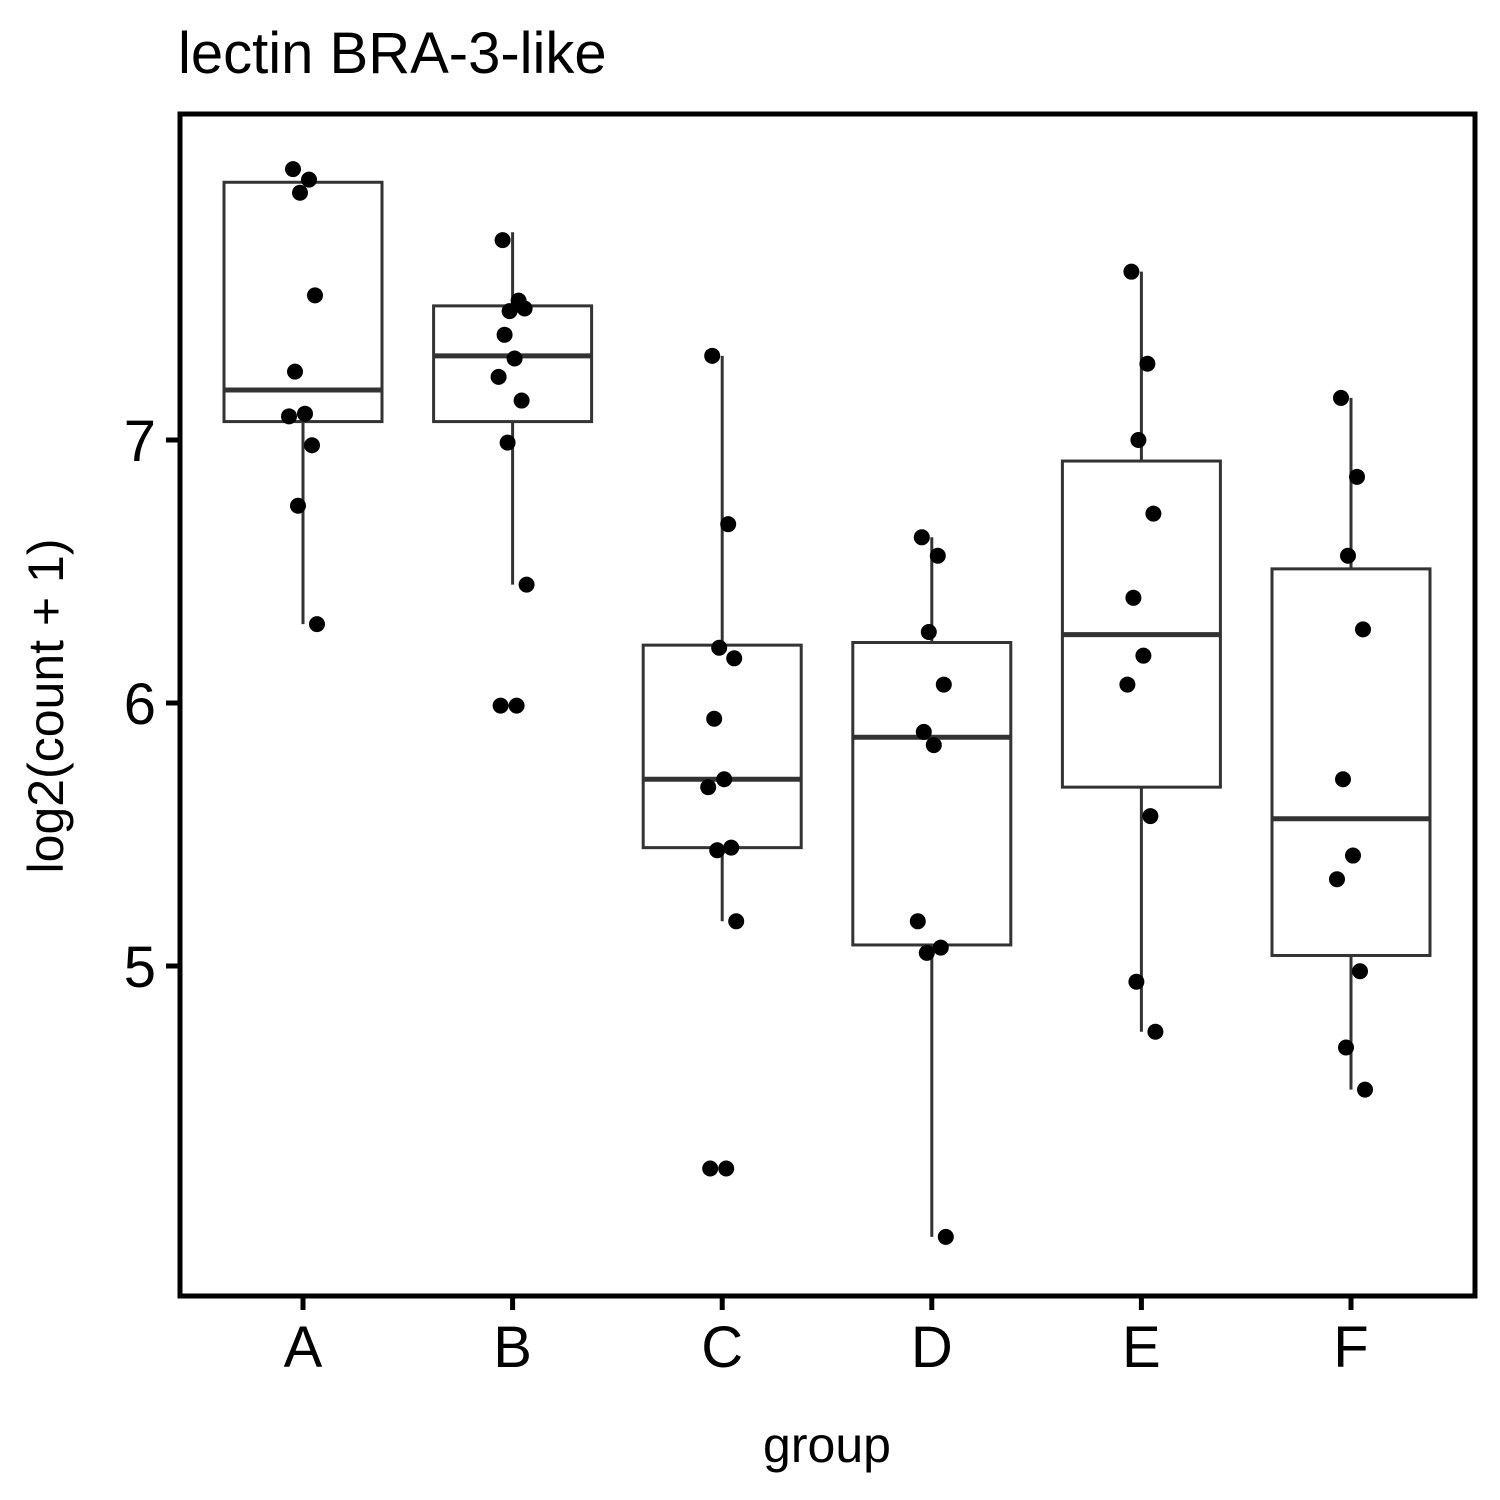  I want to click on box-B, so click(513, 408).